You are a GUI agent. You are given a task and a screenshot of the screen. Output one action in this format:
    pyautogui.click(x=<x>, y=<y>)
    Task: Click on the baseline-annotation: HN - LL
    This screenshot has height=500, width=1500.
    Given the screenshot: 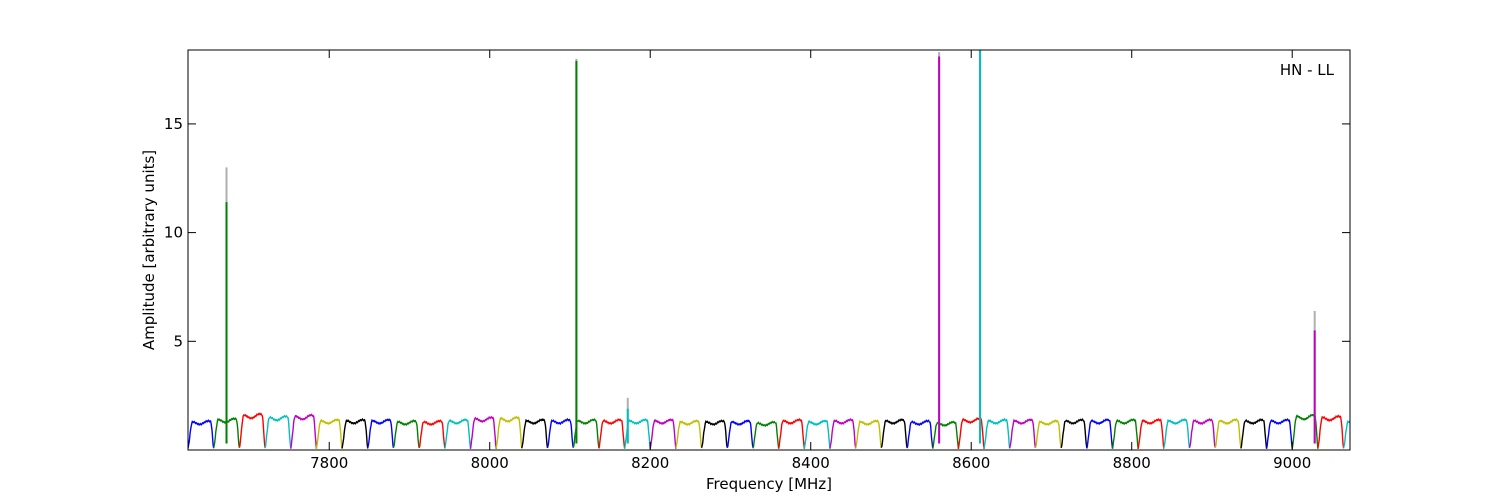 What is the action you would take?
    pyautogui.click(x=1307, y=70)
    